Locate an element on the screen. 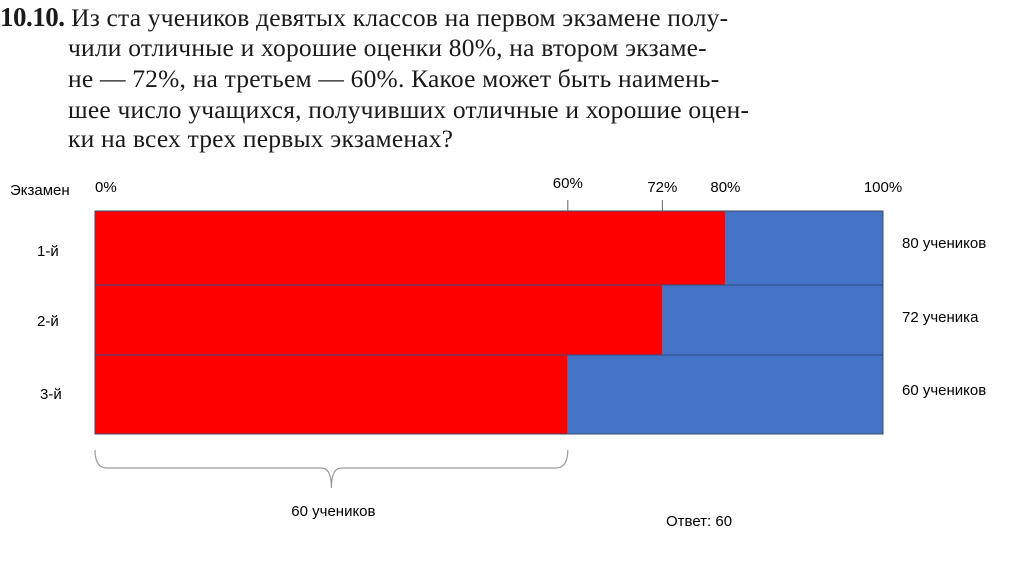 The image size is (1024, 574). brace-bracket is located at coordinates (331, 469).